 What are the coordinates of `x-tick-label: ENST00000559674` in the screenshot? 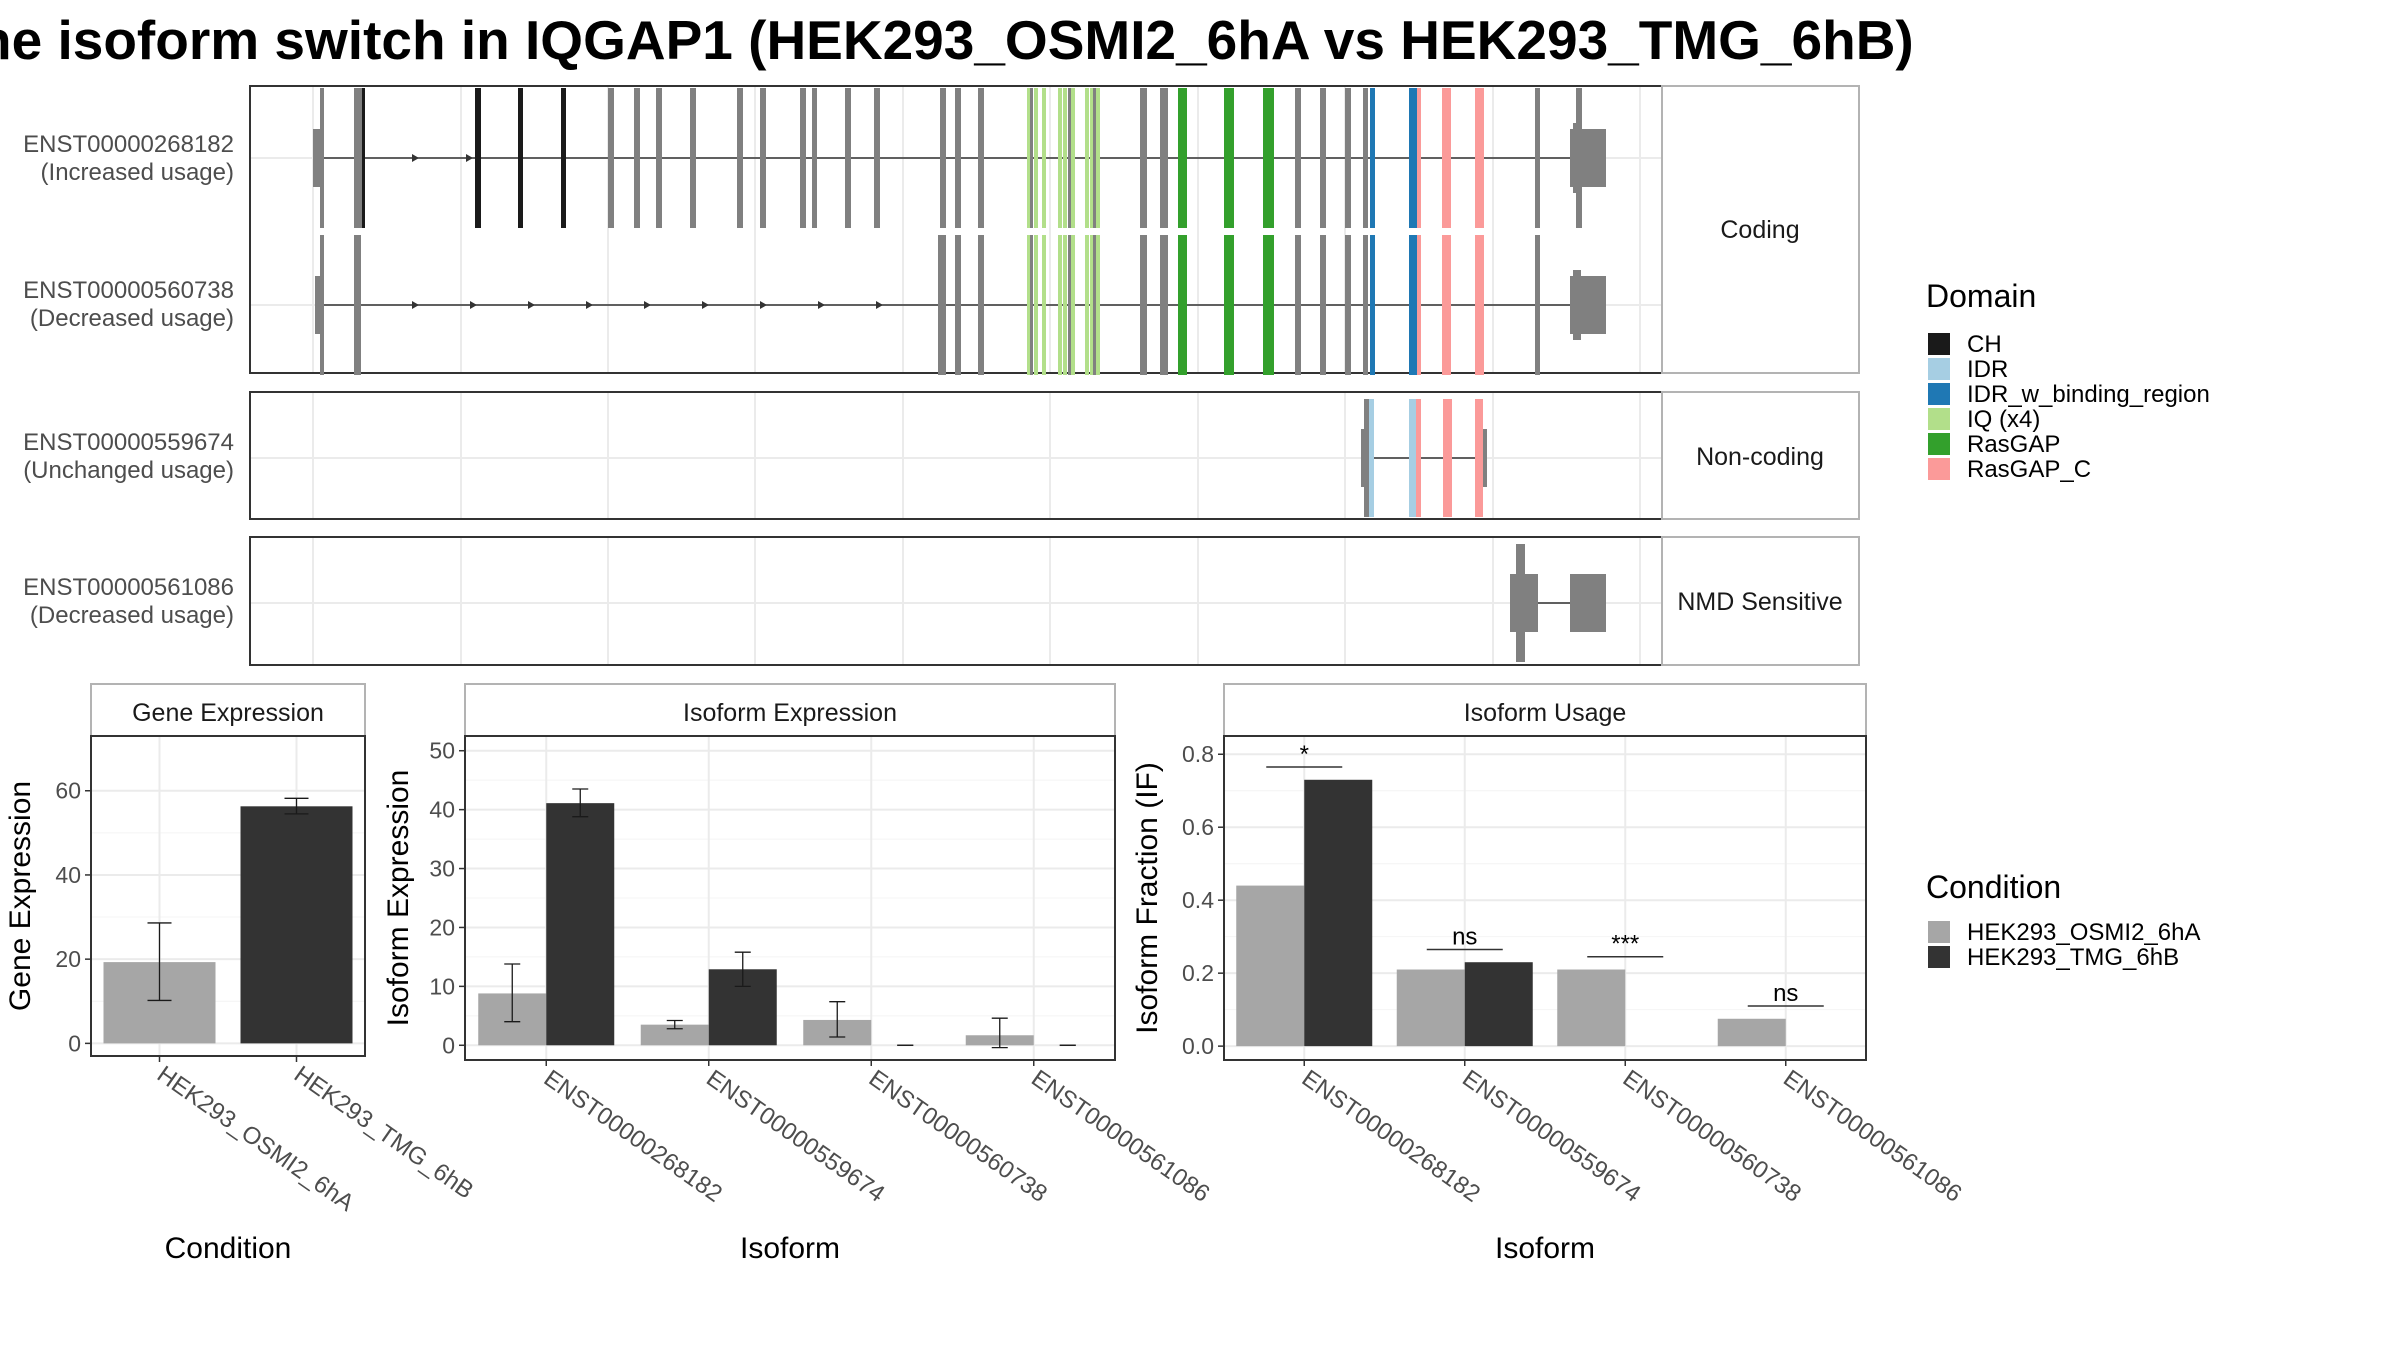 It's located at (795, 1136).